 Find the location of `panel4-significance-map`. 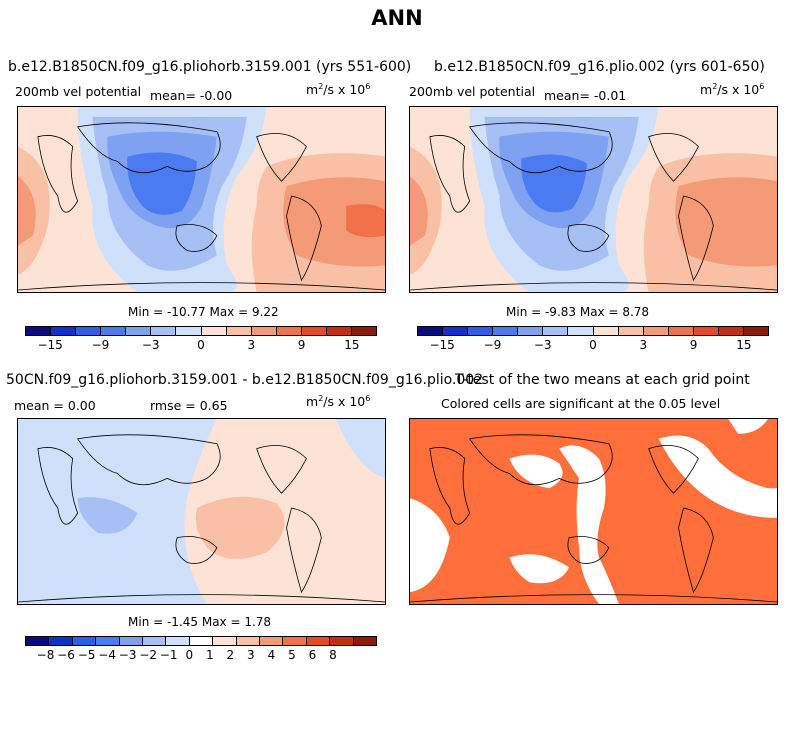

panel4-significance-map is located at coordinates (593, 511).